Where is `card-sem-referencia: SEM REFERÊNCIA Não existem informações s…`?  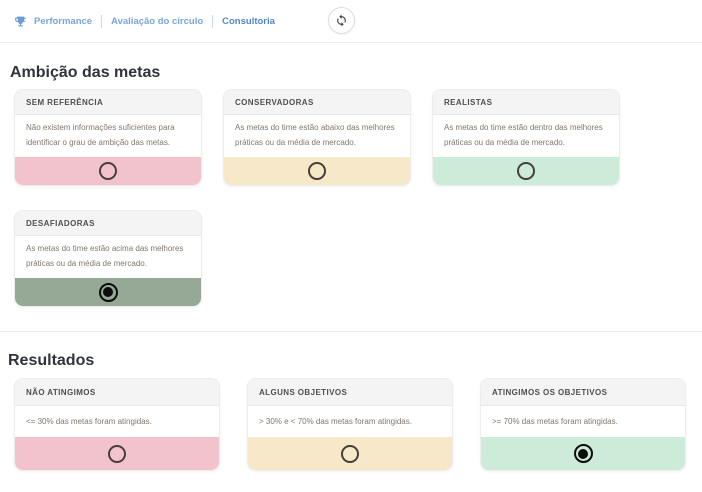
card-sem-referencia: SEM REFERÊNCIA Não existem informações s… is located at coordinates (108, 137).